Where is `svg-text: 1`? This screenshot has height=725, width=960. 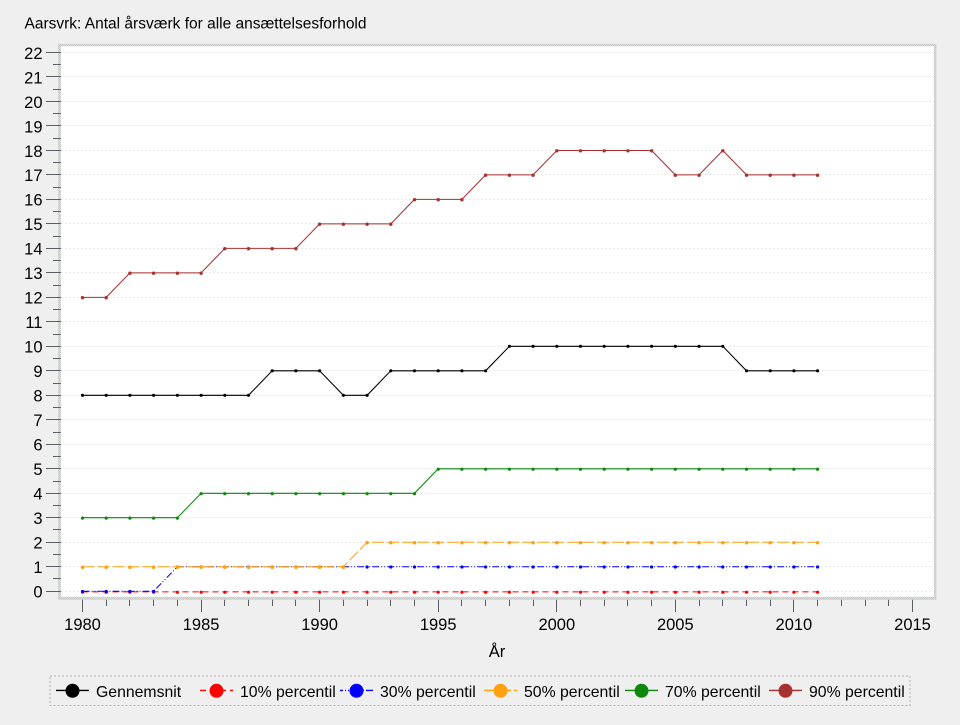
svg-text: 1 is located at coordinates (37, 568).